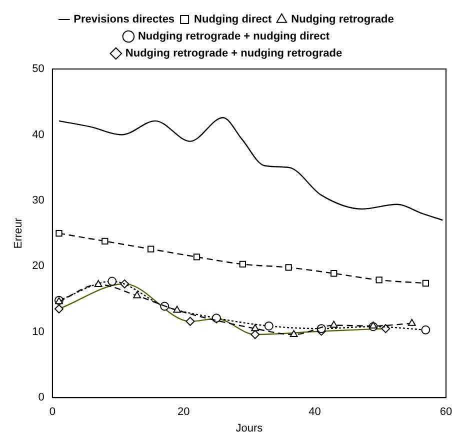 This screenshot has height=443, width=464. Describe the element at coordinates (233, 20) in the screenshot. I see `legend-label: Nudging direct` at that location.